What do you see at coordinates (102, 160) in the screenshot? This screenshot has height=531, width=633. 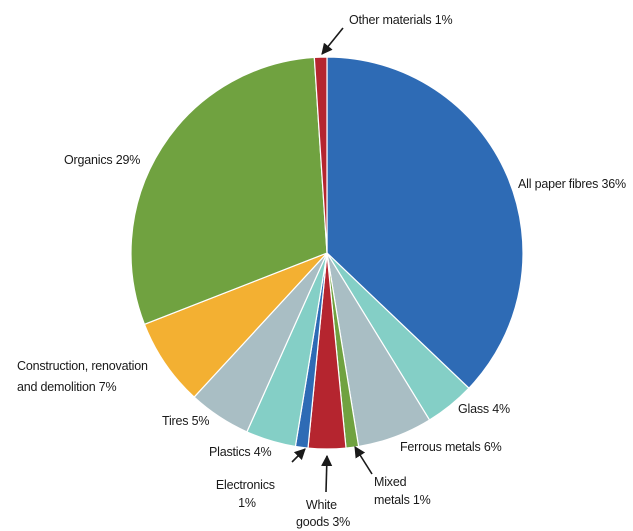 I see `slice-label-organics: Organics 29%` at bounding box center [102, 160].